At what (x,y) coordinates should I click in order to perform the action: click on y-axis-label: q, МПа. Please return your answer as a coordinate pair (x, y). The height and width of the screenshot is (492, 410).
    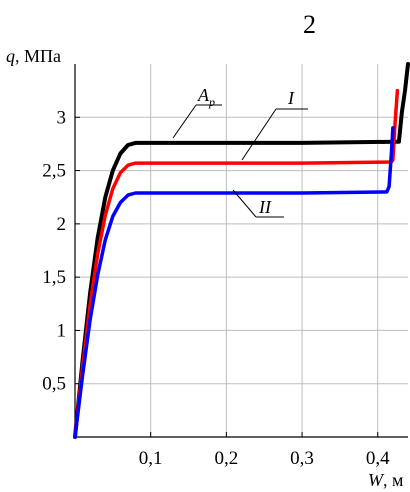
    Looking at the image, I should click on (33, 56).